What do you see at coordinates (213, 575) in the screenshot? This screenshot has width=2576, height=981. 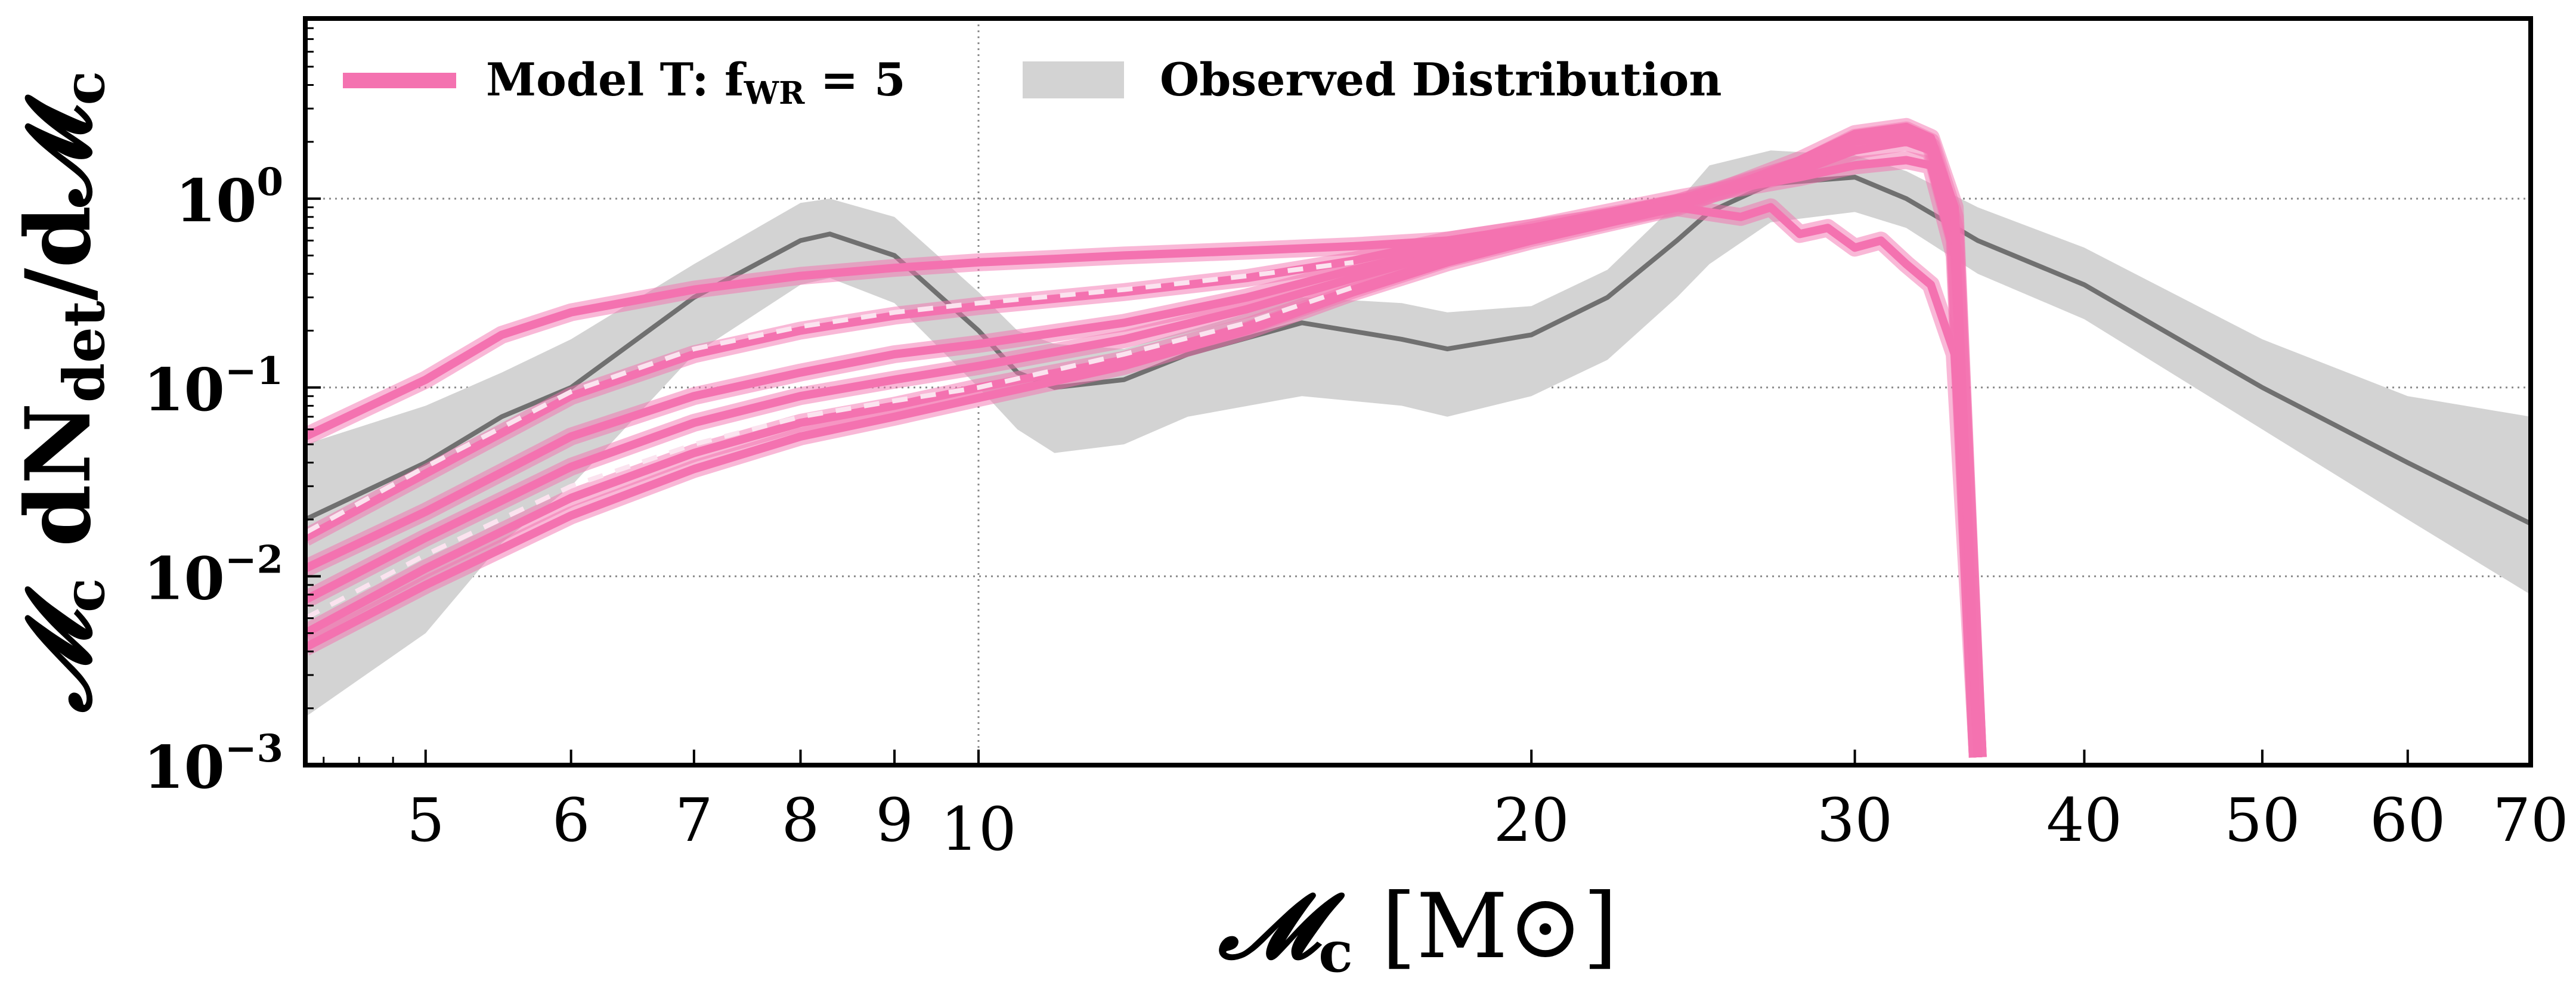 I see `y-tick-label: 10⁻²` at bounding box center [213, 575].